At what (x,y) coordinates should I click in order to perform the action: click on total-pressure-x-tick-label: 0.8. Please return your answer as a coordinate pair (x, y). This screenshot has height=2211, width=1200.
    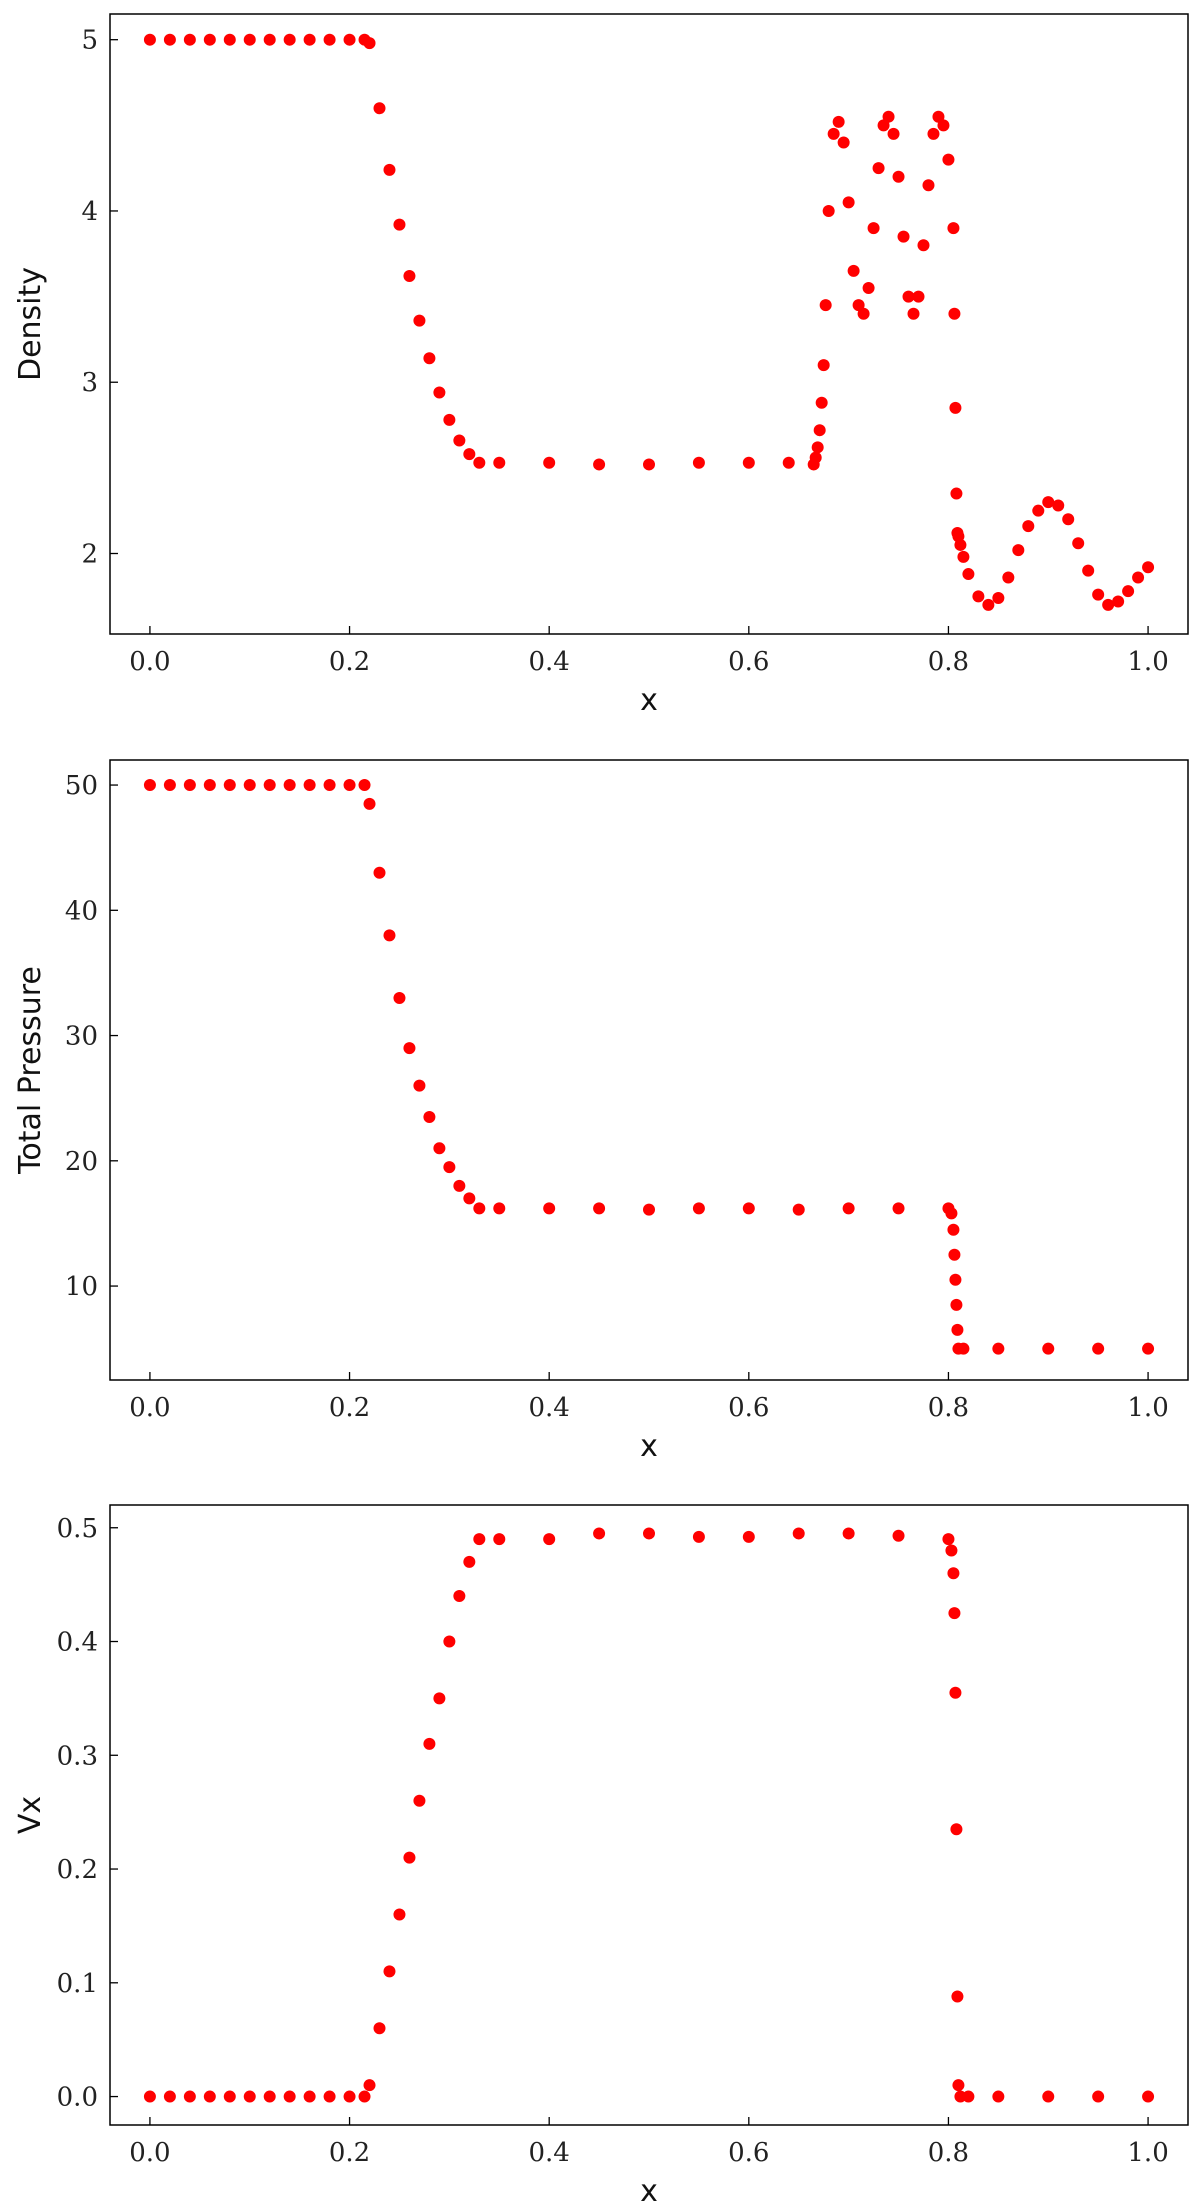
    Looking at the image, I should click on (948, 1408).